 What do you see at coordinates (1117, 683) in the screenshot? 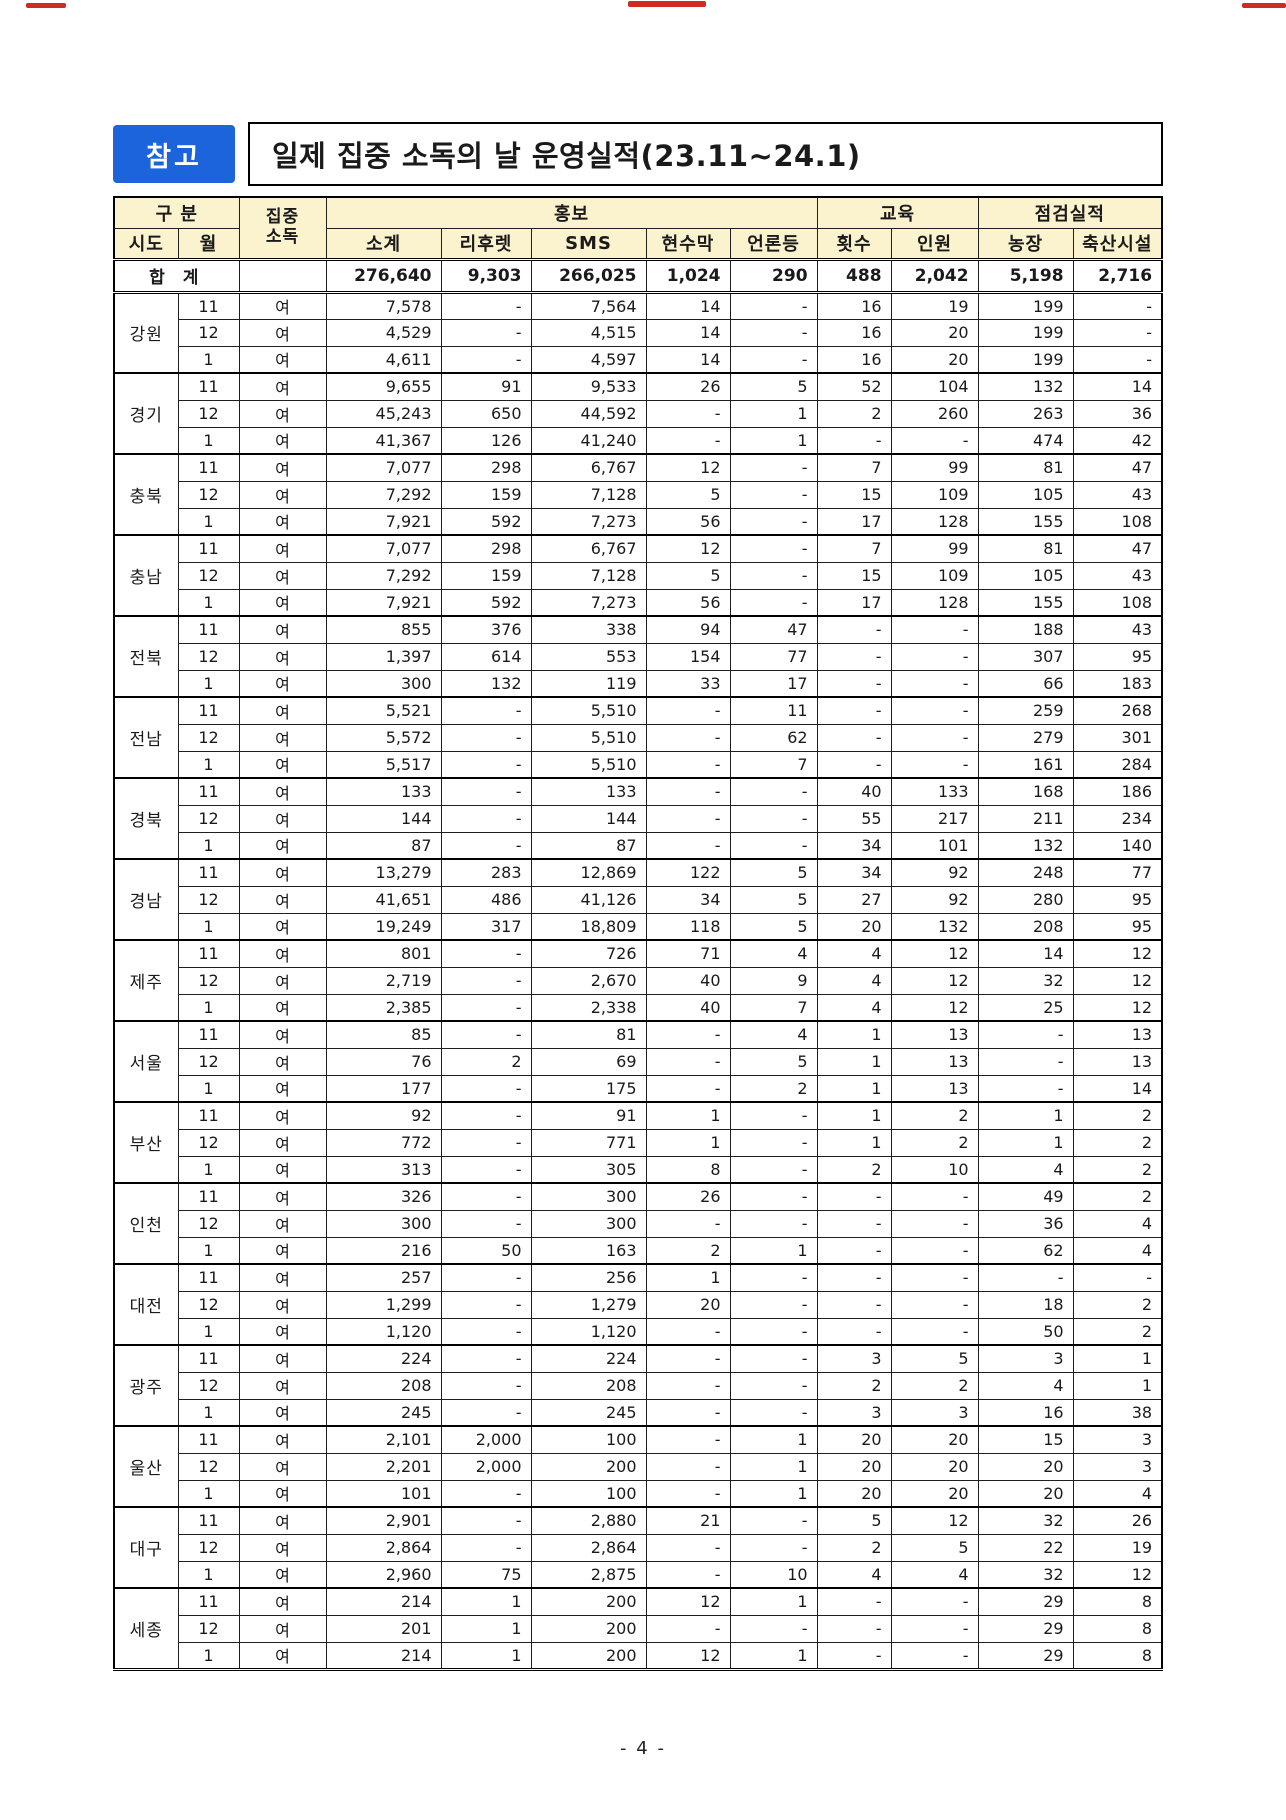
I see `value-cell: 183` at bounding box center [1117, 683].